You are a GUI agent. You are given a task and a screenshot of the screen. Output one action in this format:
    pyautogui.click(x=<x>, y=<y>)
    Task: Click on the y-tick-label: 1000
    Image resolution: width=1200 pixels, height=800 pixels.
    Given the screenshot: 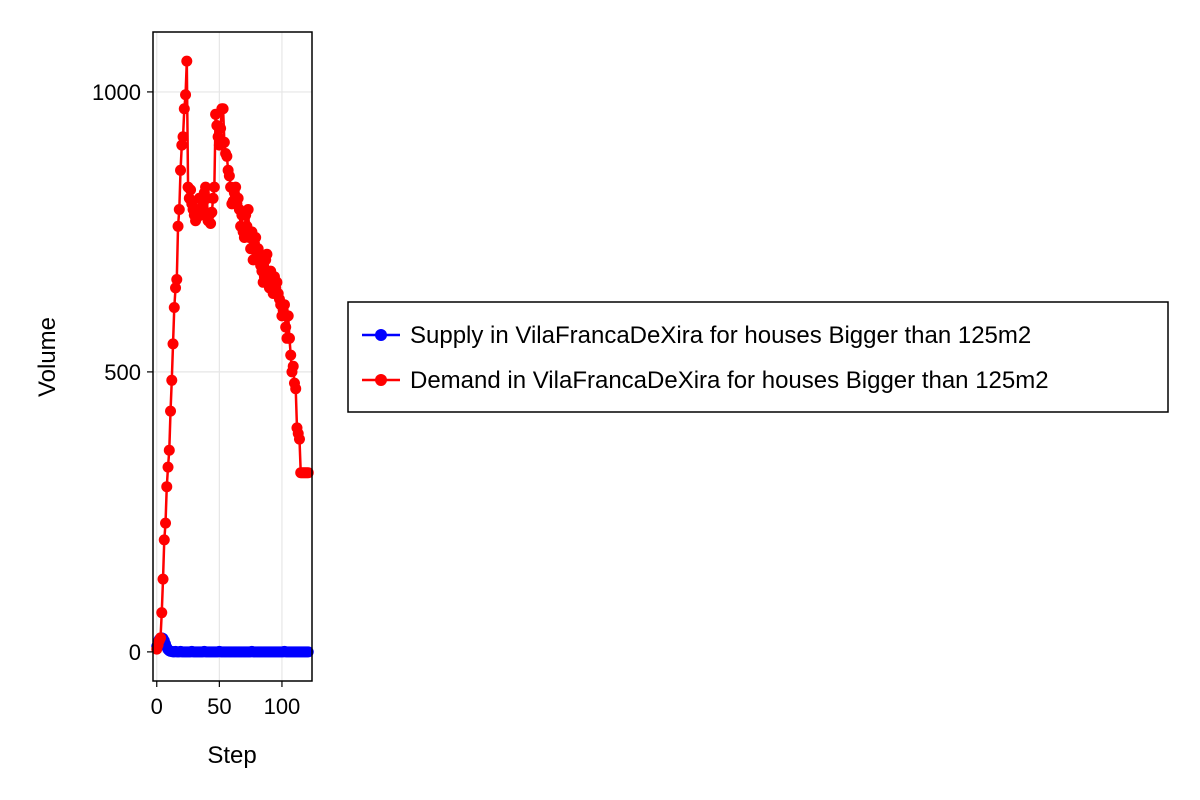 What is the action you would take?
    pyautogui.click(x=116, y=92)
    